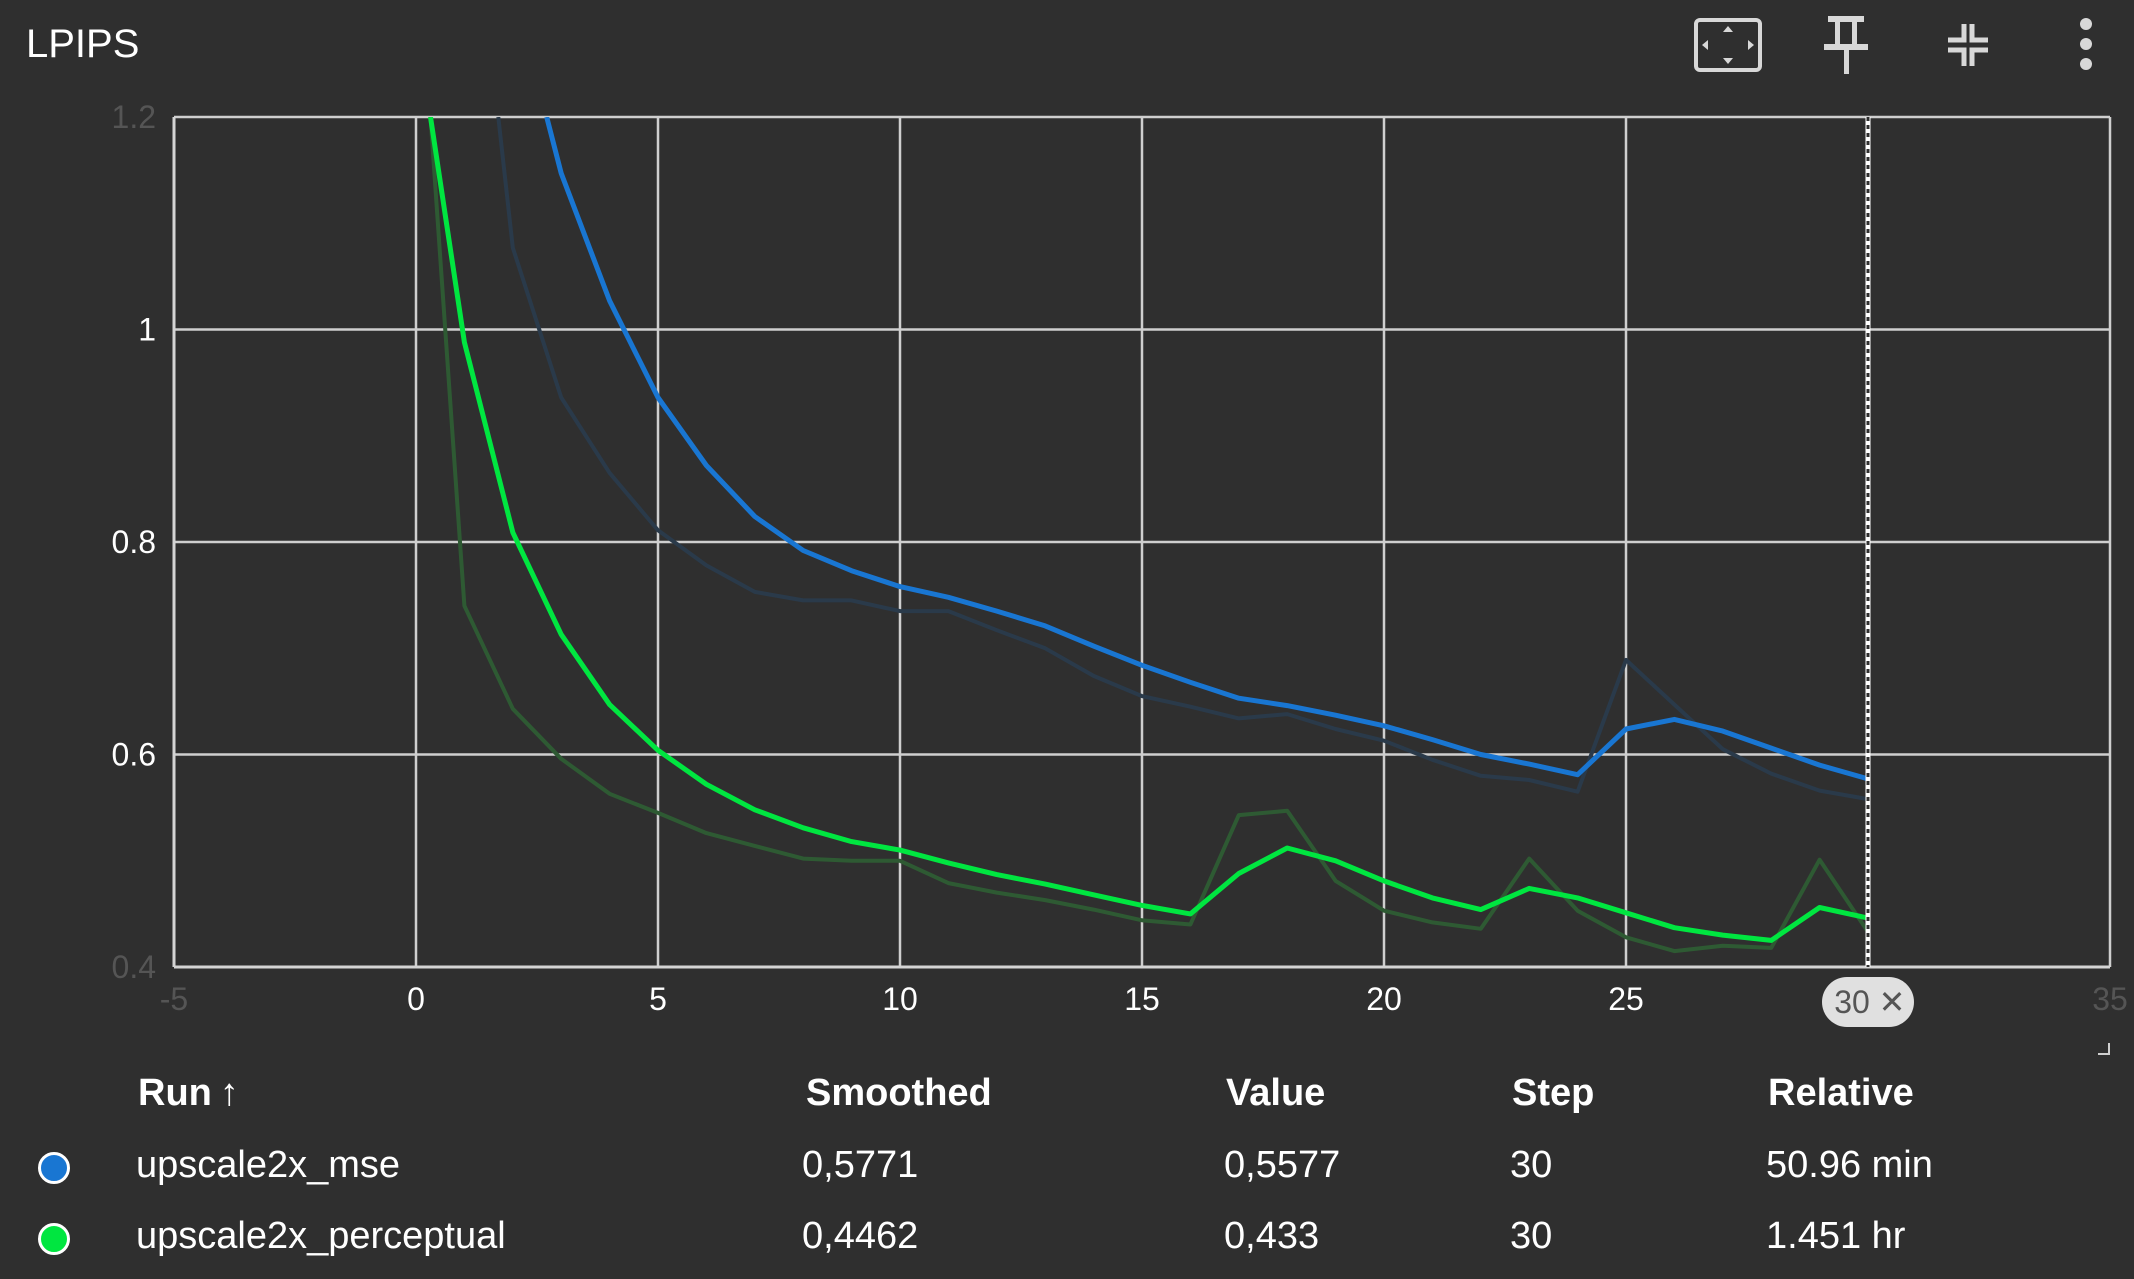 The height and width of the screenshot is (1279, 2134). I want to click on step-cursor-label: 30, so click(1852, 1002).